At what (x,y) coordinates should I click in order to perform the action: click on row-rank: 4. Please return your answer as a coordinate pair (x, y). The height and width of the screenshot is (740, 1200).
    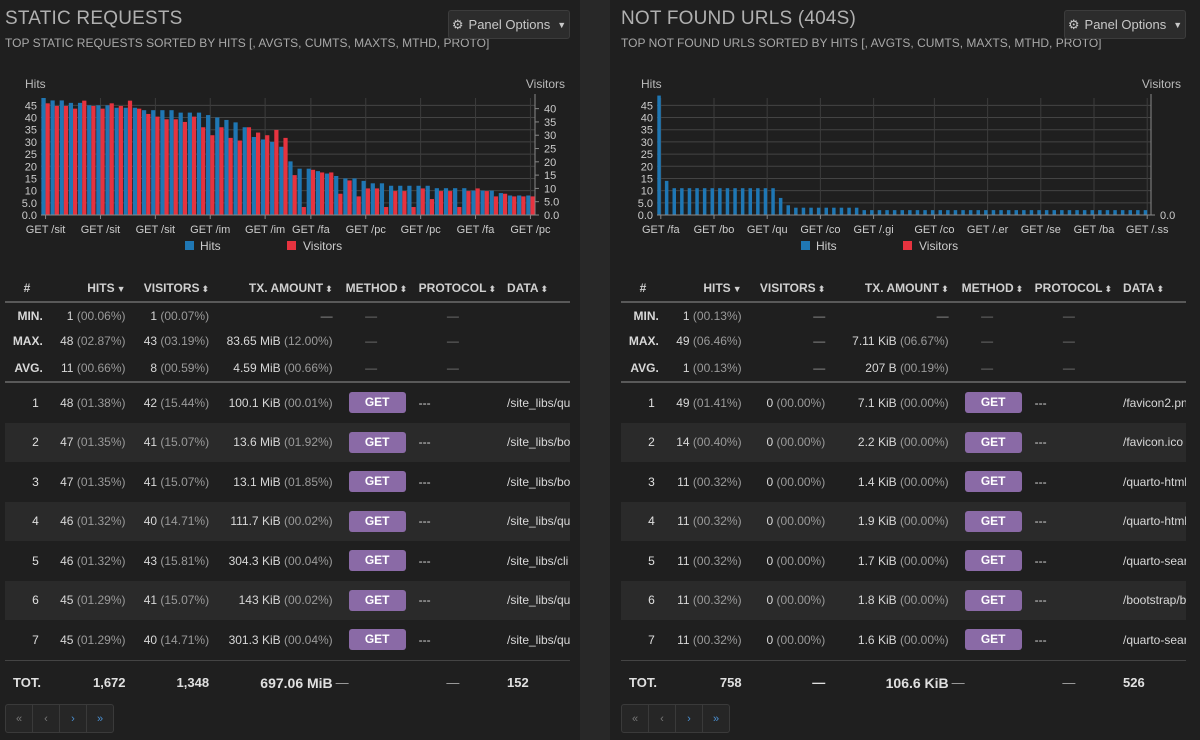
    Looking at the image, I should click on (35, 521).